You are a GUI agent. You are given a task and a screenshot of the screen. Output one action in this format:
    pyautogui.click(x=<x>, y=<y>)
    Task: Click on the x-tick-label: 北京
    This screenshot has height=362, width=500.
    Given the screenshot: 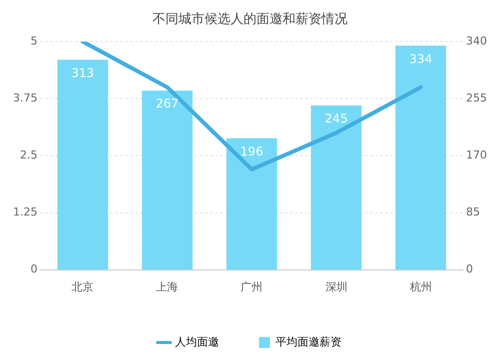 What is the action you would take?
    pyautogui.click(x=83, y=287)
    